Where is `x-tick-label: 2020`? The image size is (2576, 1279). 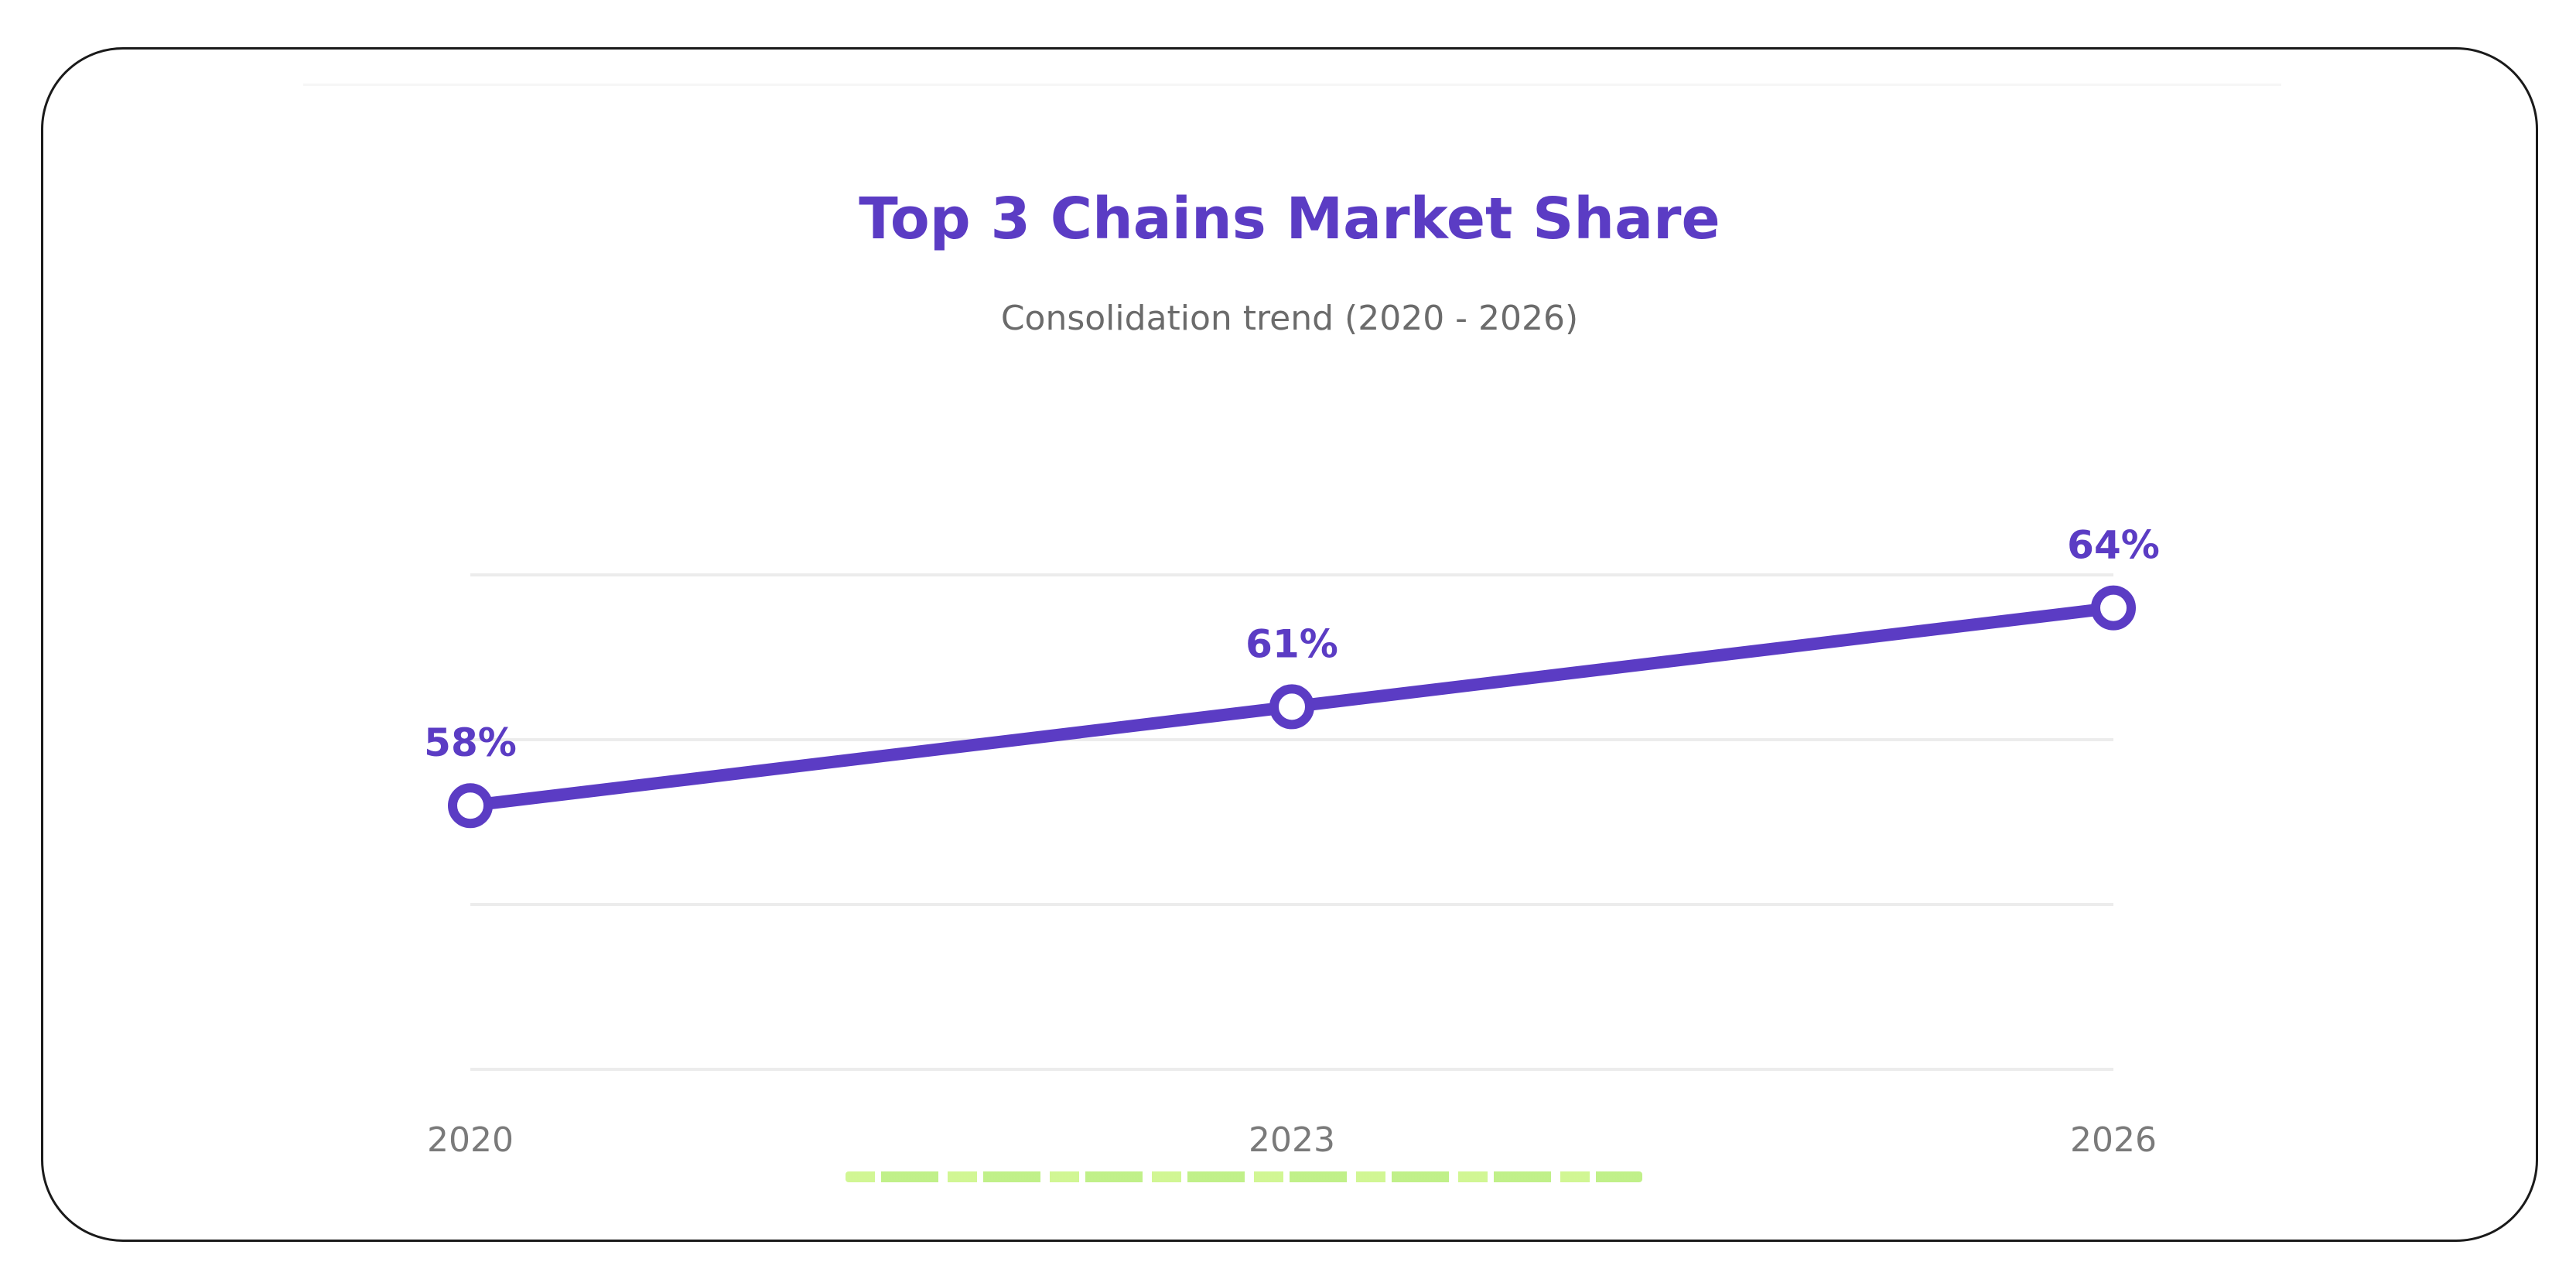 x-tick-label: 2020 is located at coordinates (470, 1140).